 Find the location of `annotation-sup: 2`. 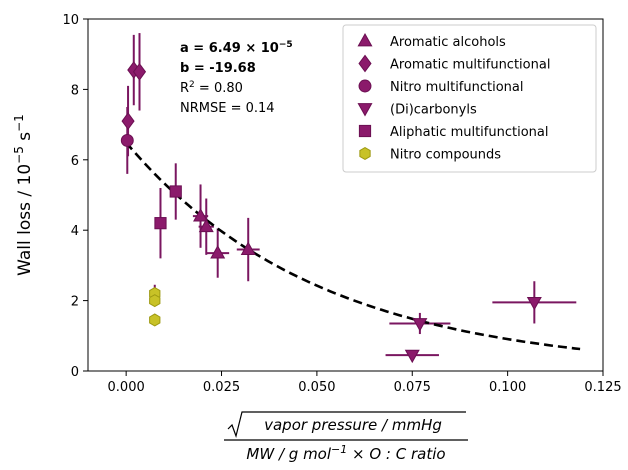

annotation-sup: 2 is located at coordinates (192, 85).